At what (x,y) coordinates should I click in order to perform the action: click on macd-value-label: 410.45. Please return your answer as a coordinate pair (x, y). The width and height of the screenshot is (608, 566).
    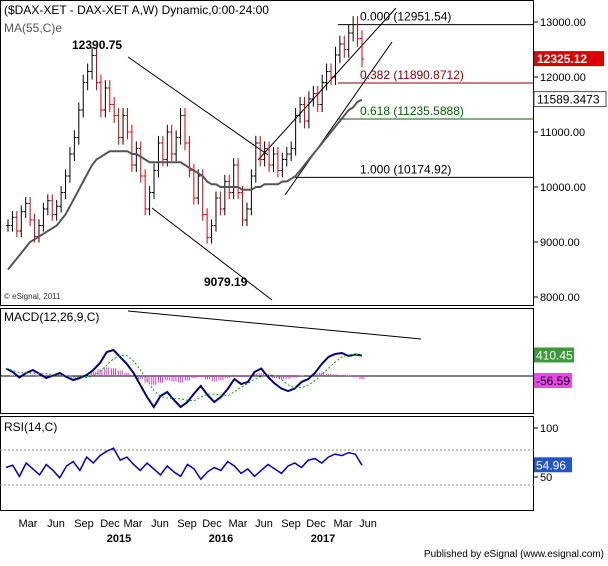
    Looking at the image, I should click on (554, 355).